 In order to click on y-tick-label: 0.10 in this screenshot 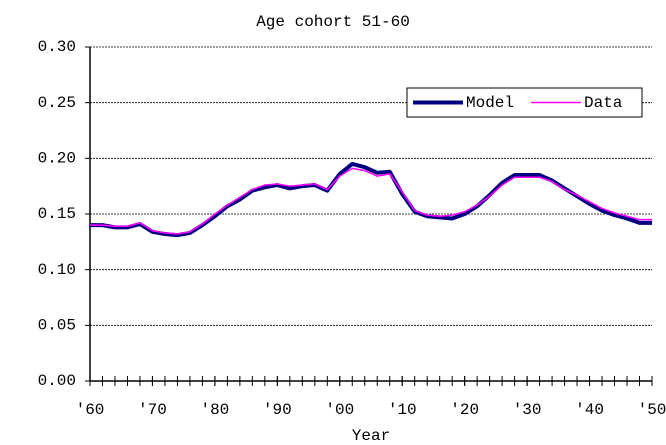, I will do `click(57, 270)`.